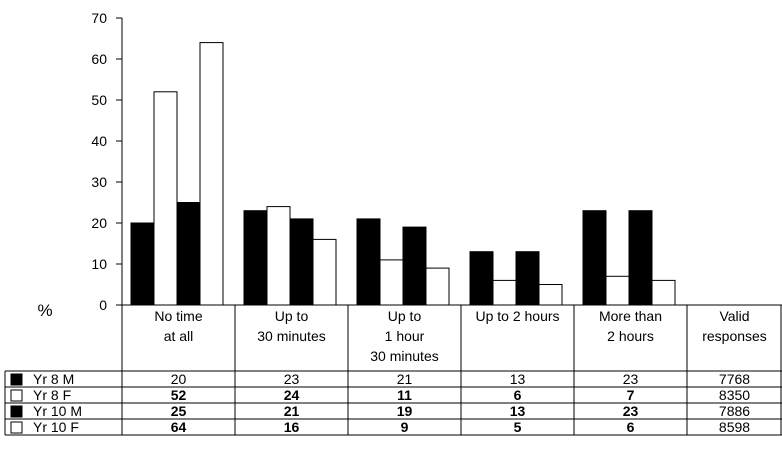  What do you see at coordinates (631, 395) in the screenshot?
I see `table-cell-value: 7` at bounding box center [631, 395].